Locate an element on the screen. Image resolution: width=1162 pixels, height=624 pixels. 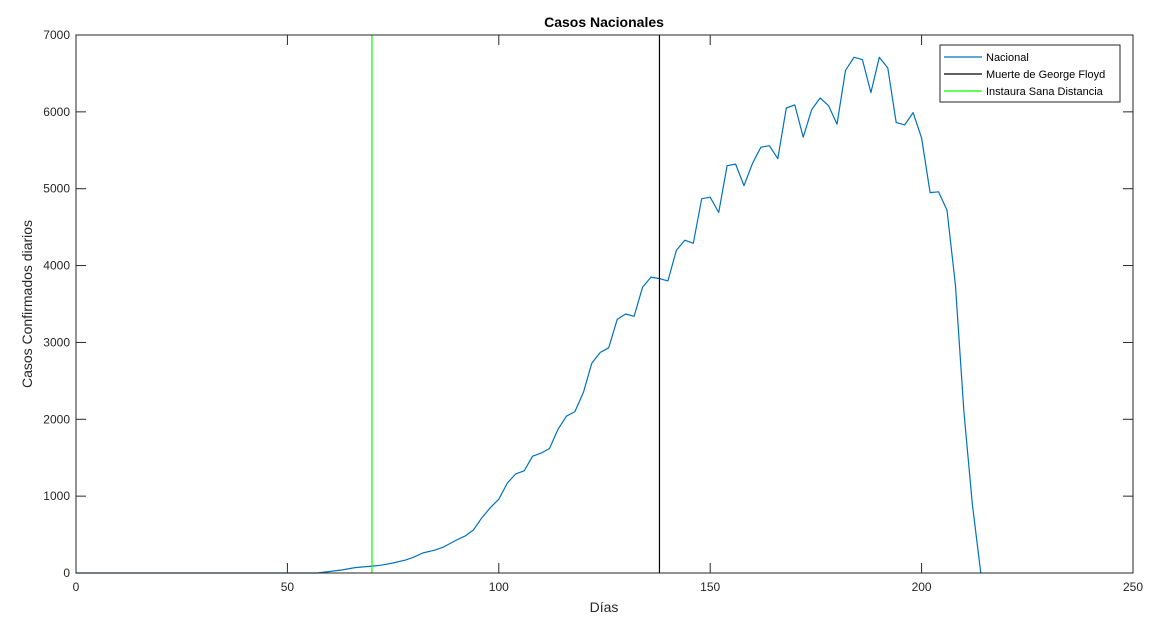
x-axis-label: Días is located at coordinates (604, 607).